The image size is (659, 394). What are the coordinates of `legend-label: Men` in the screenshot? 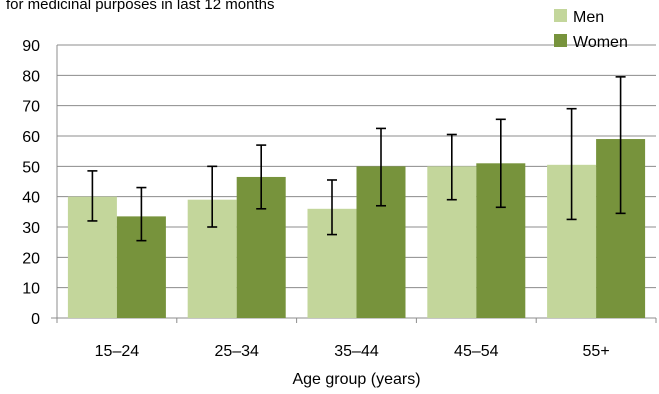 It's located at (588, 17).